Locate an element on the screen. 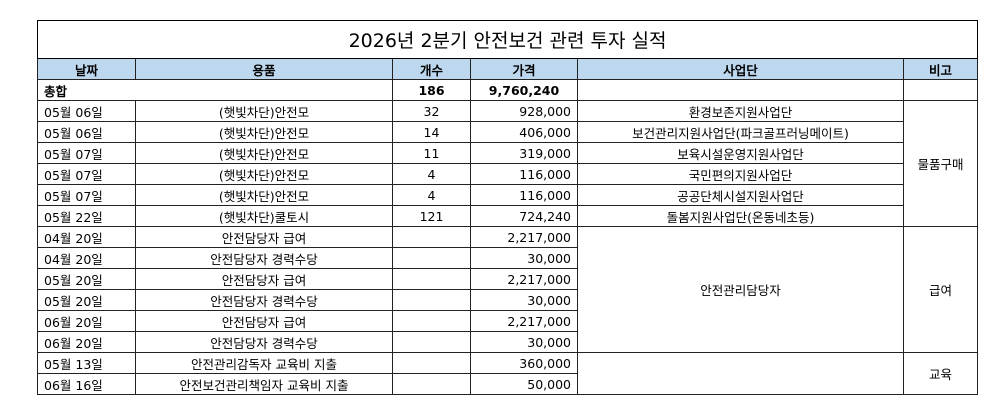 The width and height of the screenshot is (1000, 412). price-cell: 360,000 is located at coordinates (524, 363).